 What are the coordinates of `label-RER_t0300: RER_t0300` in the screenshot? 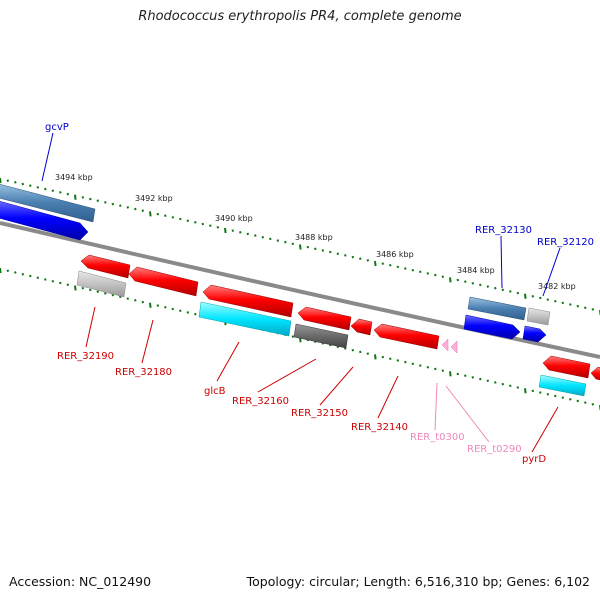 It's located at (437, 437).